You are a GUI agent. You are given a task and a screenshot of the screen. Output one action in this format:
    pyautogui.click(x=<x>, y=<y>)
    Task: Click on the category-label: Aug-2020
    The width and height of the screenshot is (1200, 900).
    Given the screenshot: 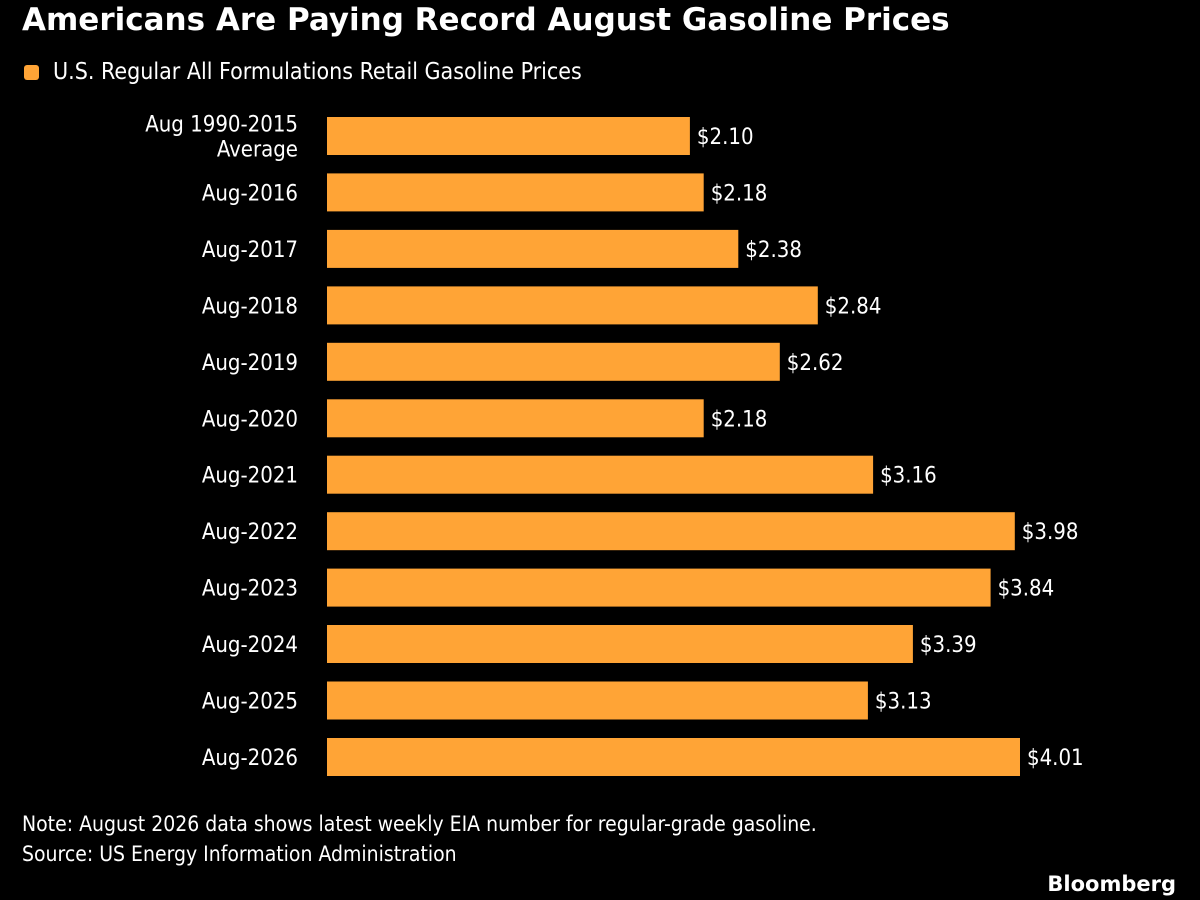 What is the action you would take?
    pyautogui.click(x=250, y=419)
    